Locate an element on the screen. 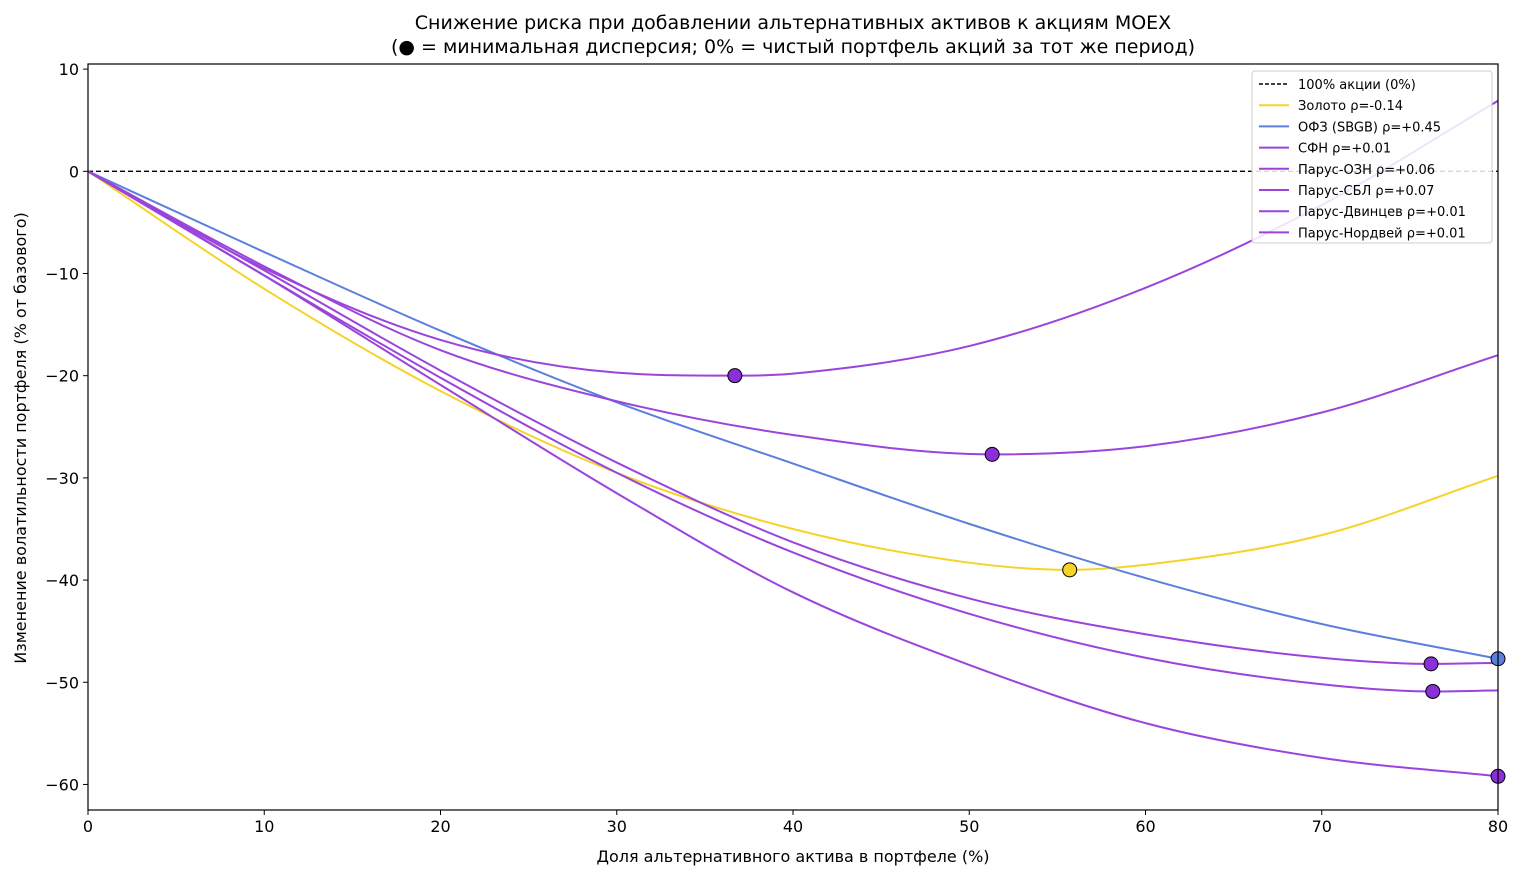  x-tick-label: 30 is located at coordinates (617, 826).